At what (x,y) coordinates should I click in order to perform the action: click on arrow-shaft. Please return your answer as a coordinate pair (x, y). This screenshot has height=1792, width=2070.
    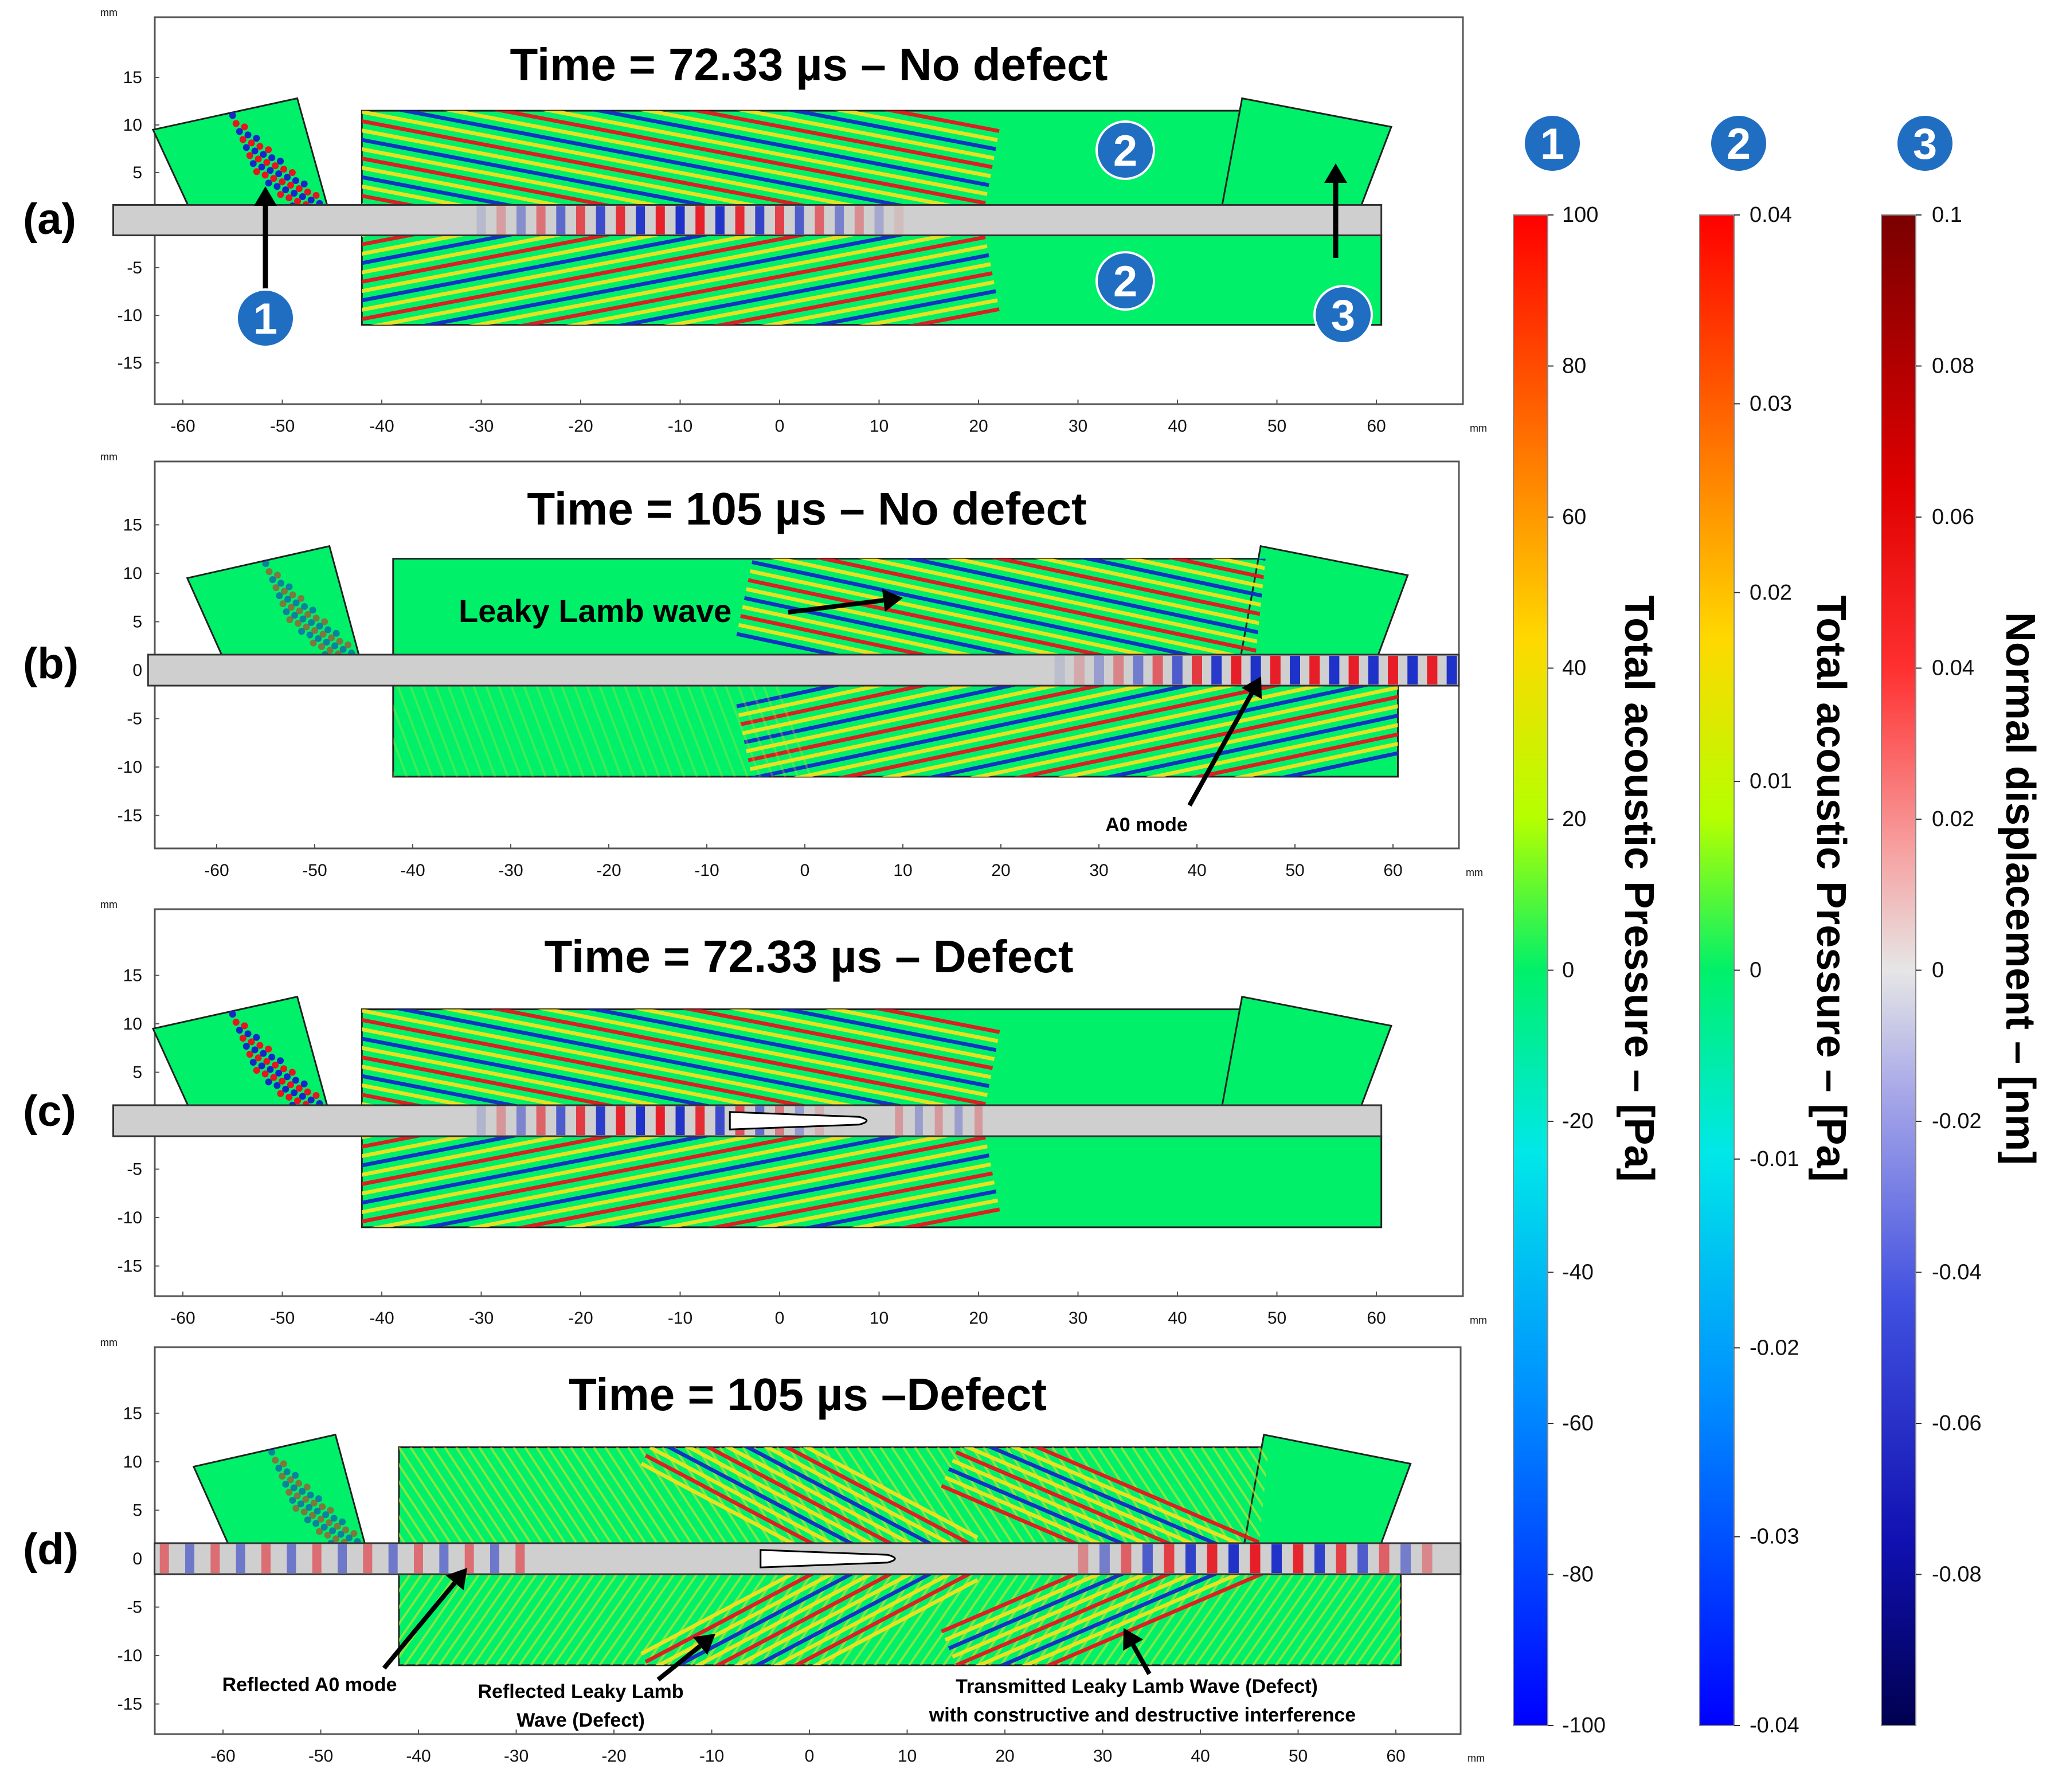
    Looking at the image, I should click on (419, 1626).